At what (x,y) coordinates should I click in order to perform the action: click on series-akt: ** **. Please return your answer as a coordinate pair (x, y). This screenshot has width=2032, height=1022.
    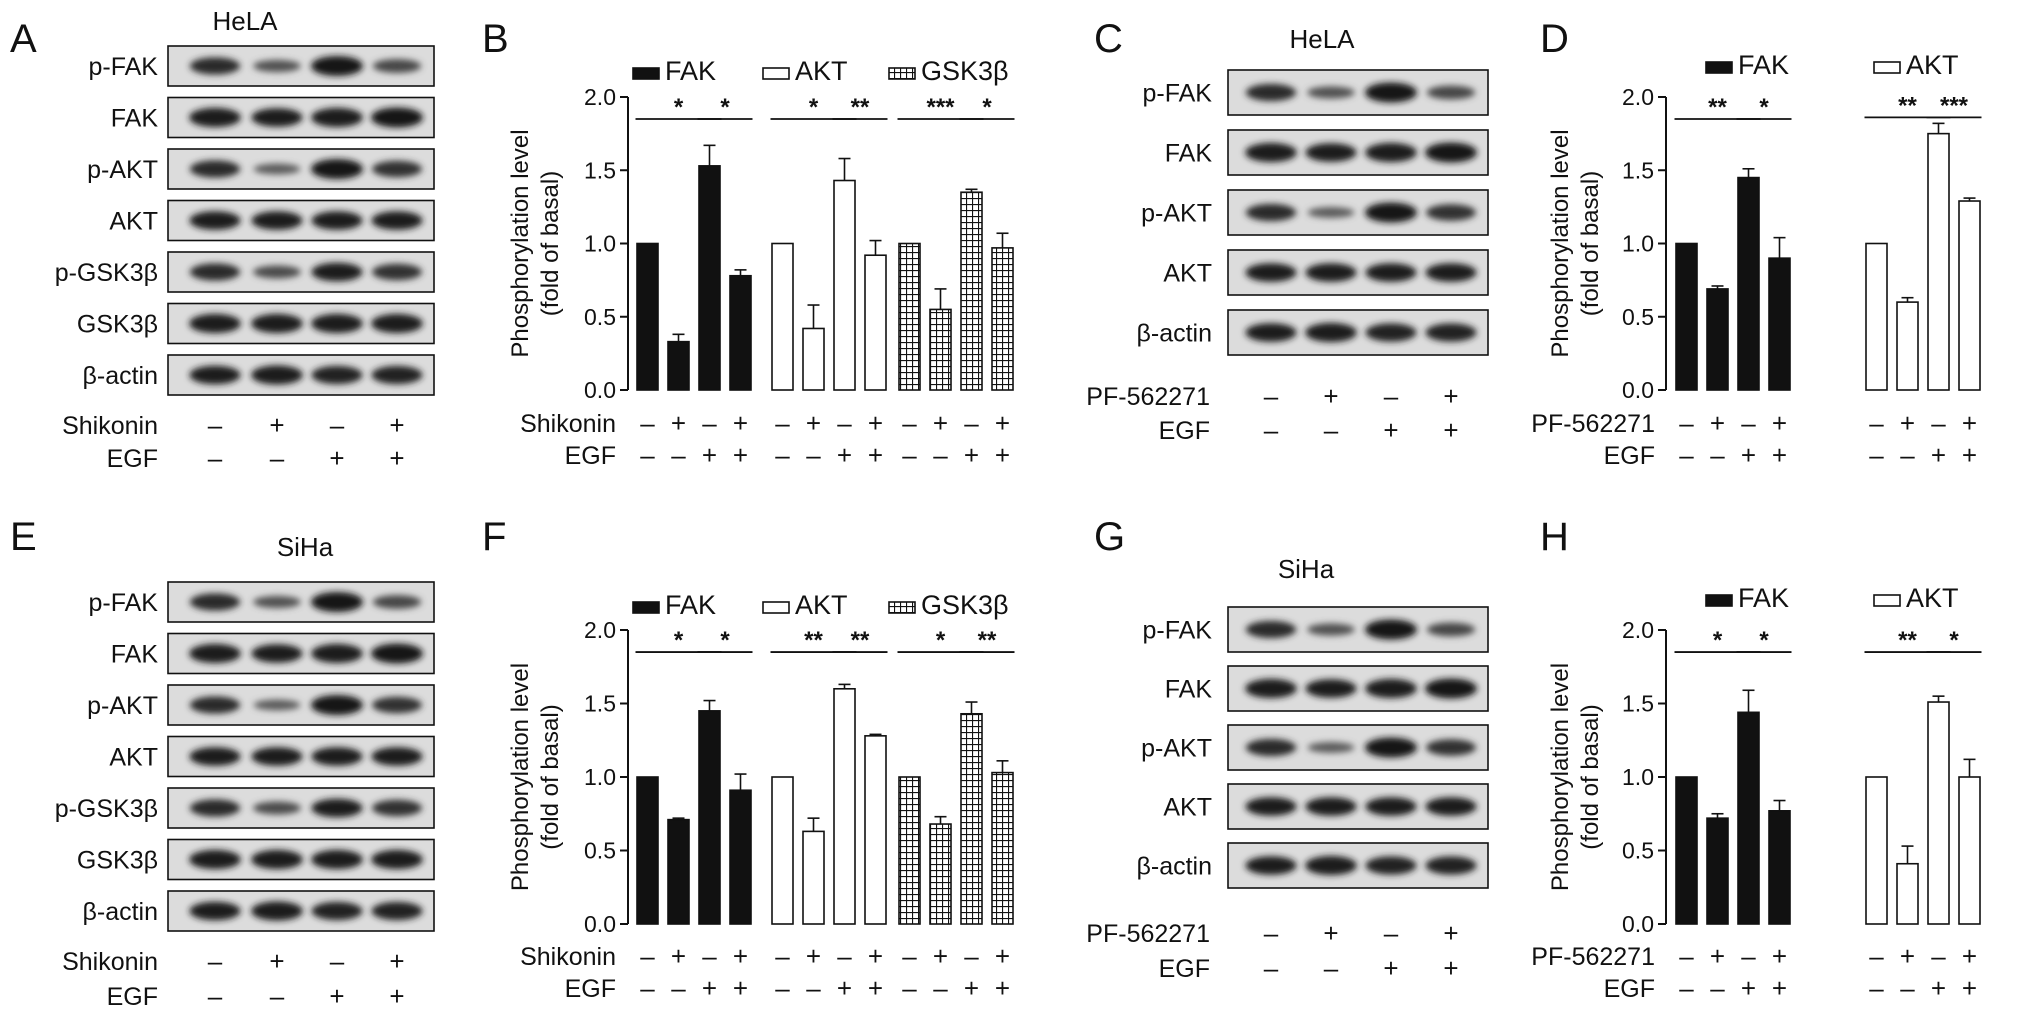
    Looking at the image, I should click on (829, 776).